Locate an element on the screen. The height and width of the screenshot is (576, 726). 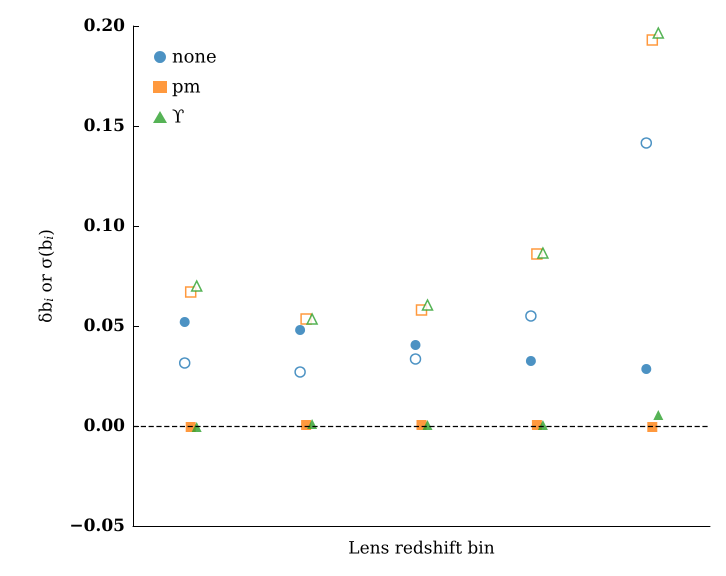
y-tick-label: 0.05 is located at coordinates (104, 326).